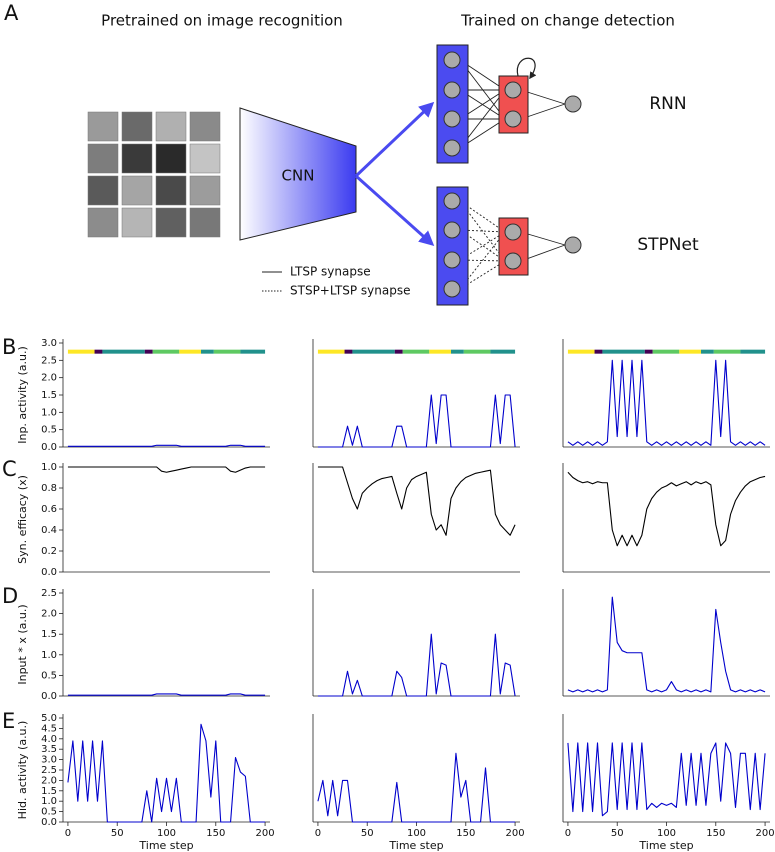 This screenshot has height=852, width=775. I want to click on cnn-block, so click(298, 174).